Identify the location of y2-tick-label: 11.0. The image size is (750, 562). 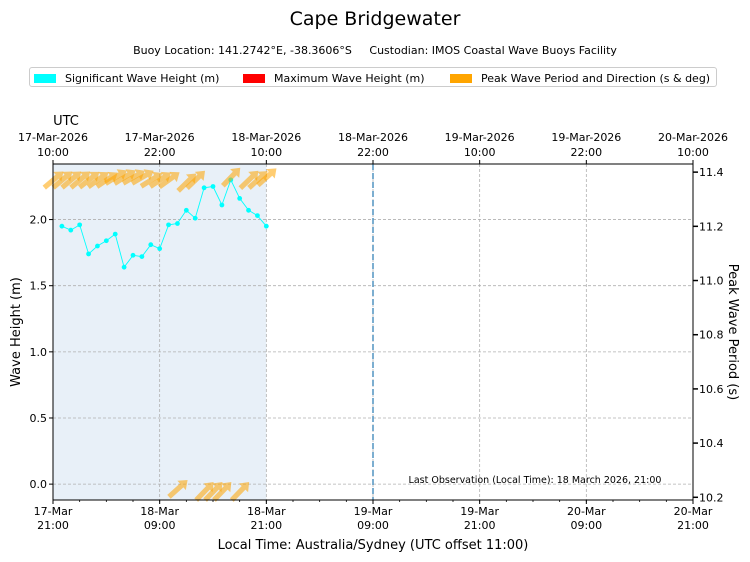
(711, 281).